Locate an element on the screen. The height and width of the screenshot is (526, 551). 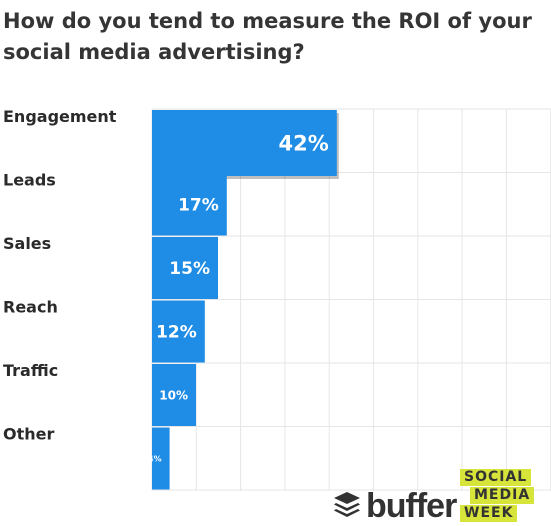
buffer-wordmark: buffer is located at coordinates (411, 506).